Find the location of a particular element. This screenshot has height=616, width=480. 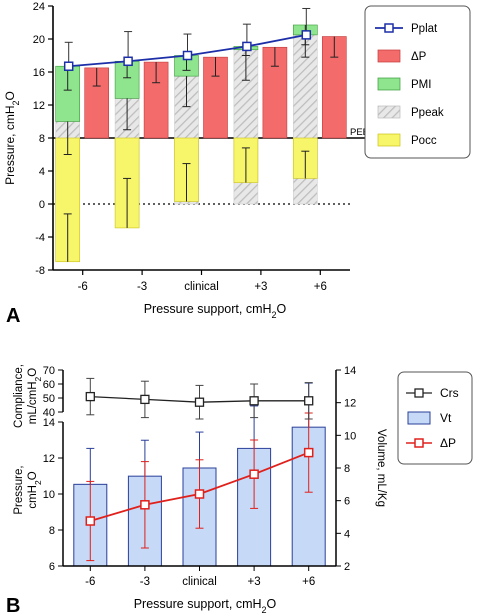

panel-b-bottom-y-label: Pressure, is located at coordinates (19, 489).